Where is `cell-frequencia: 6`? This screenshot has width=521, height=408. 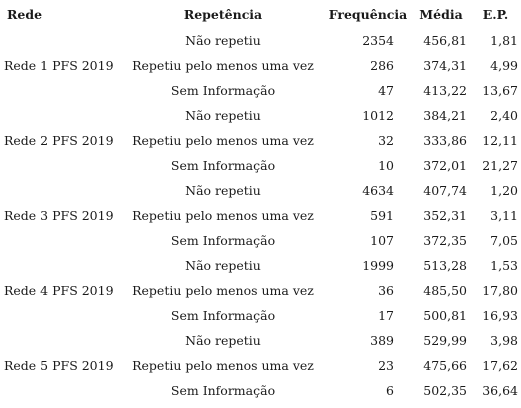 cell-frequencia: 6 is located at coordinates (390, 390).